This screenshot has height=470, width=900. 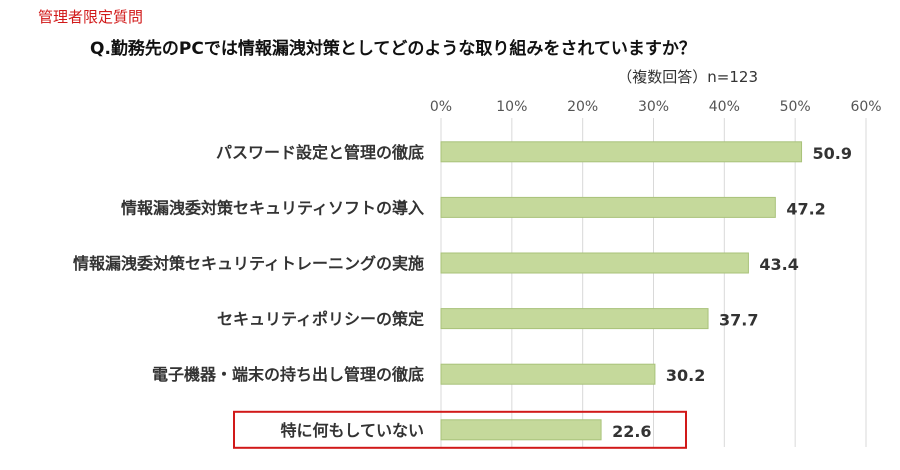 What do you see at coordinates (653, 107) in the screenshot?
I see `x-tick-label: 30%` at bounding box center [653, 107].